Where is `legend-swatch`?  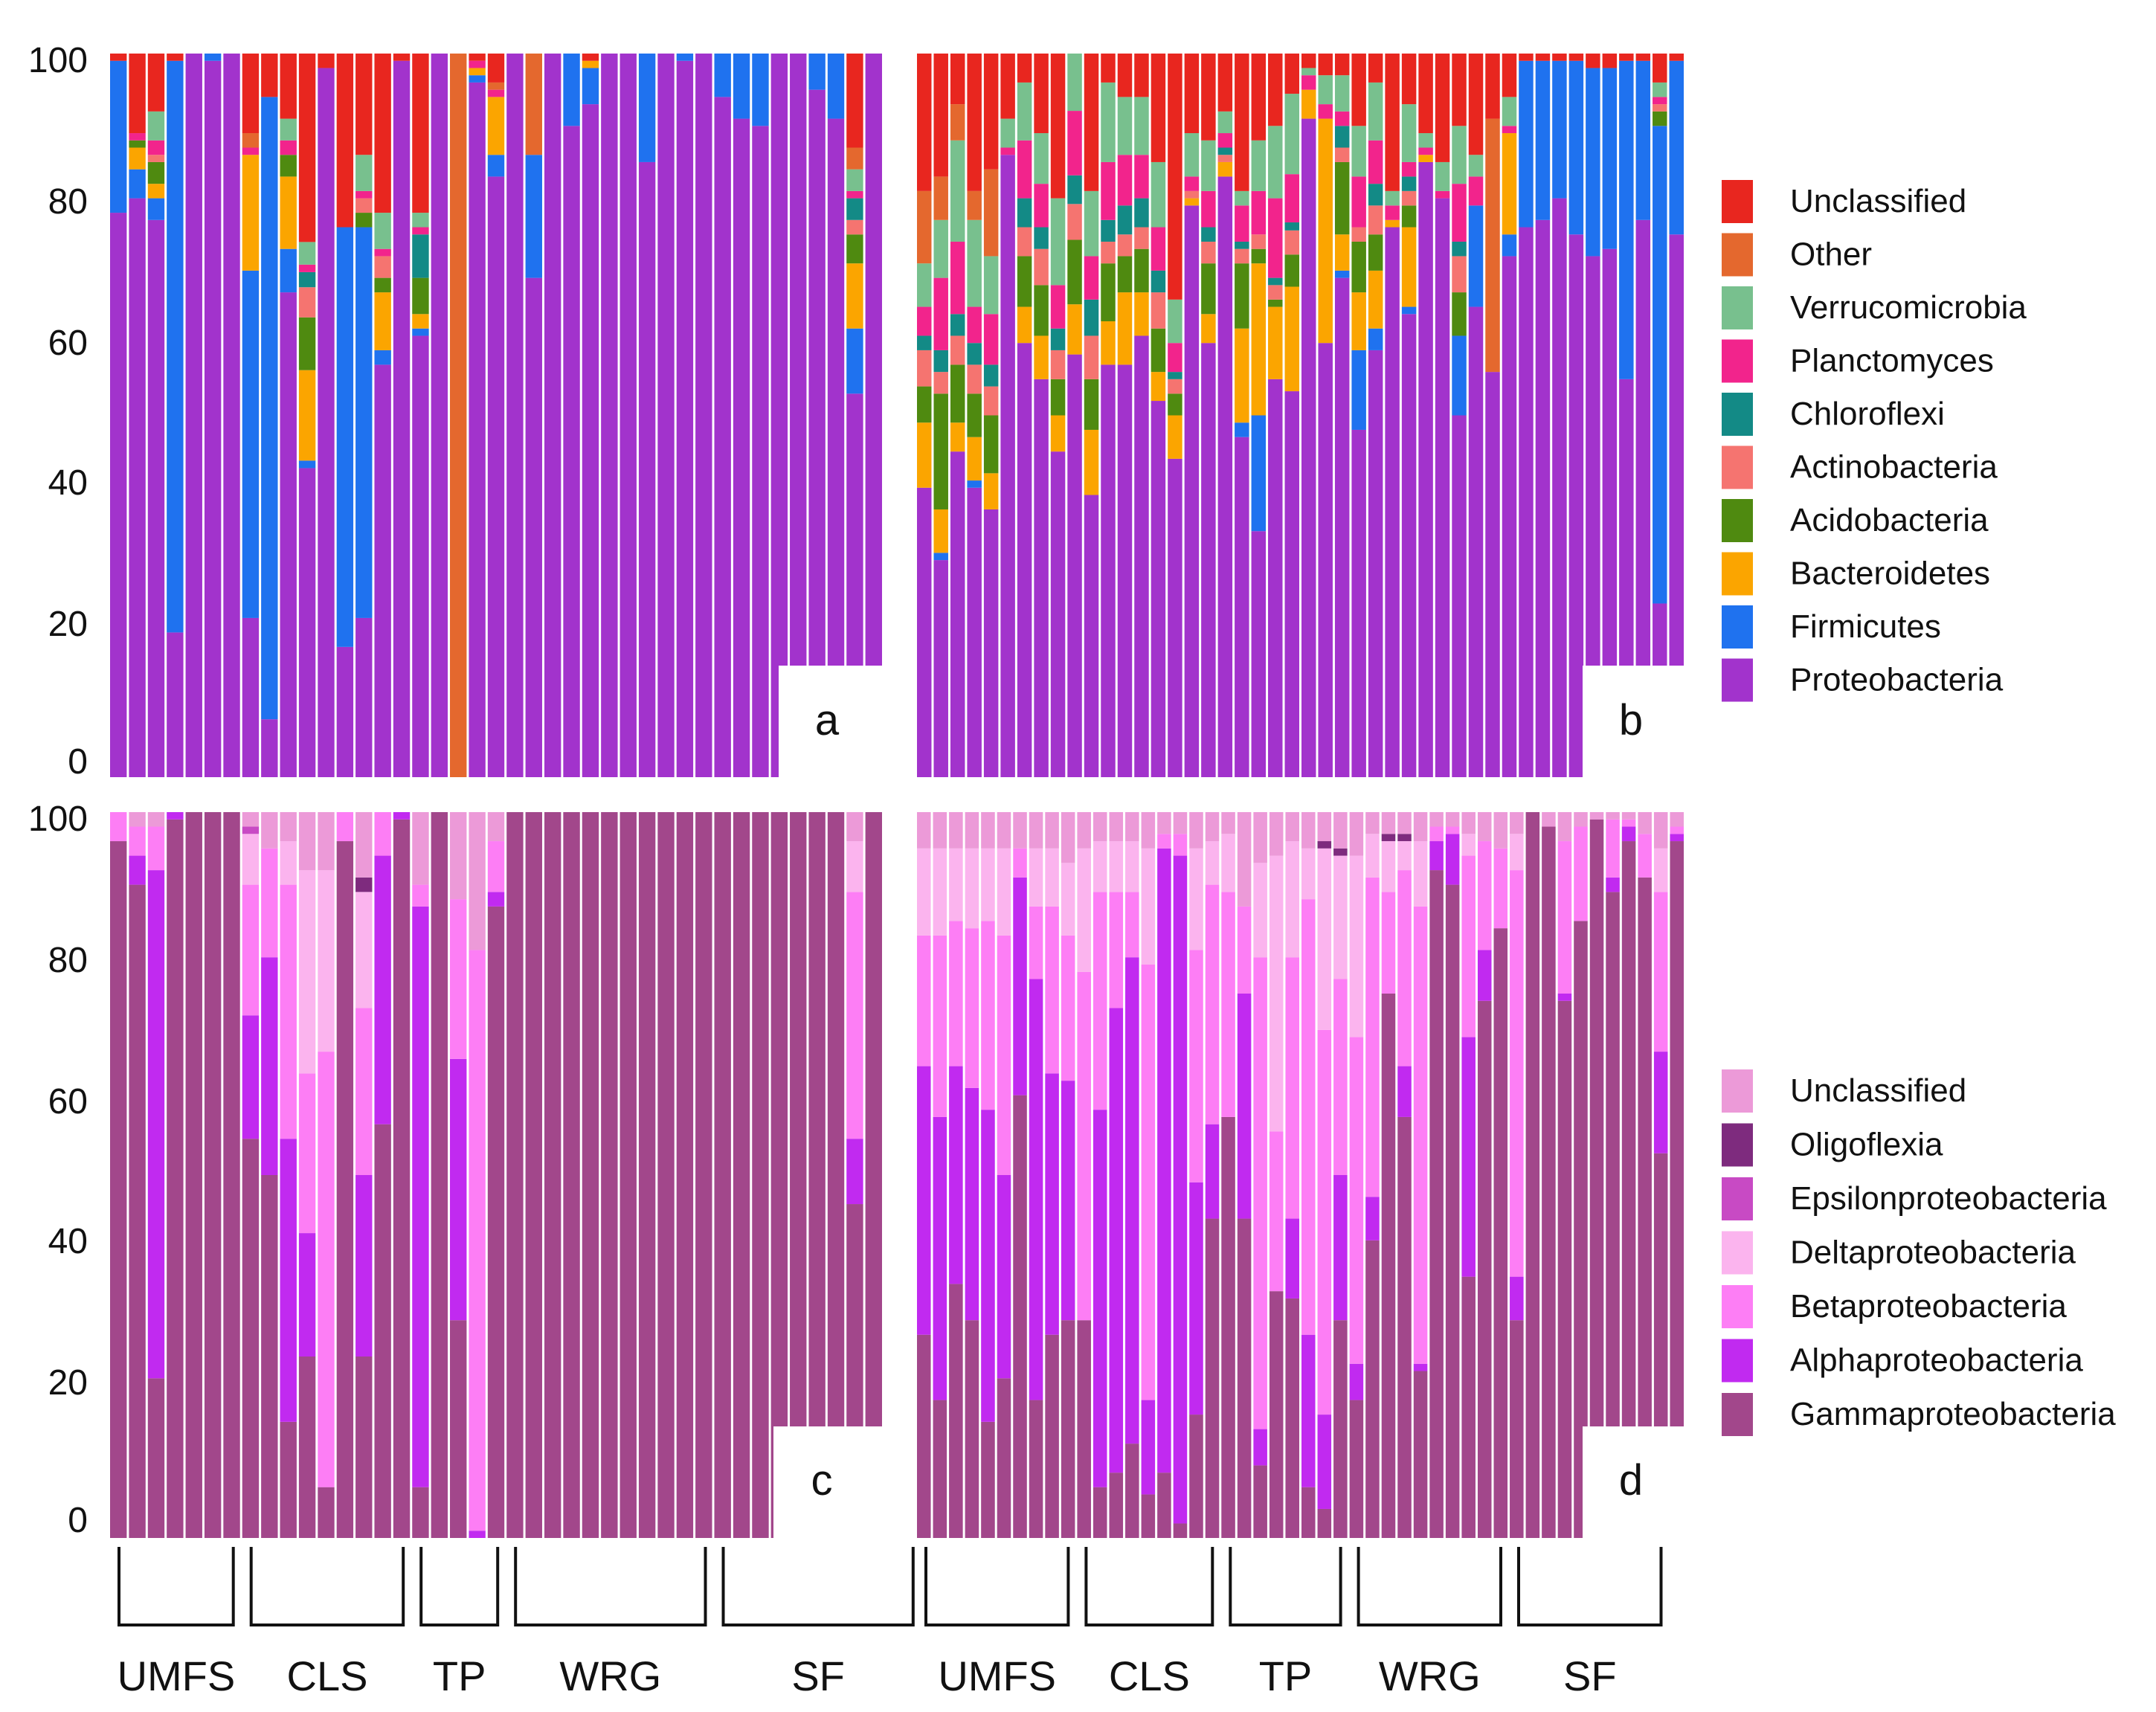 legend-swatch is located at coordinates (1737, 414).